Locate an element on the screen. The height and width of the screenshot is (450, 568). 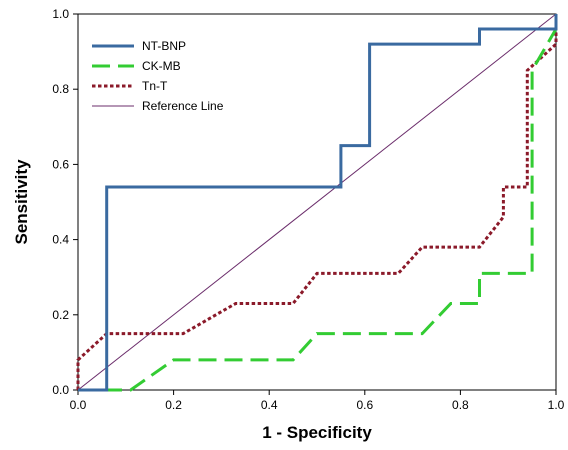
y-tick-label: 0.2 is located at coordinates (60, 315).